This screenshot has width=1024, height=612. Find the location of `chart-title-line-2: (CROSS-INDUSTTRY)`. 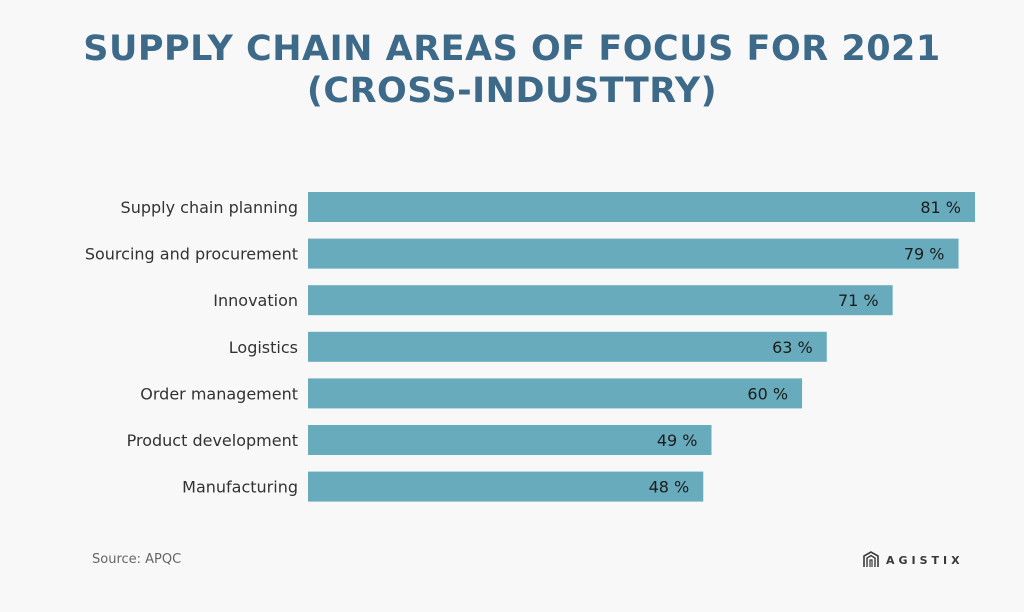

chart-title-line-2: (CROSS-INDUSTTRY) is located at coordinates (512, 91).